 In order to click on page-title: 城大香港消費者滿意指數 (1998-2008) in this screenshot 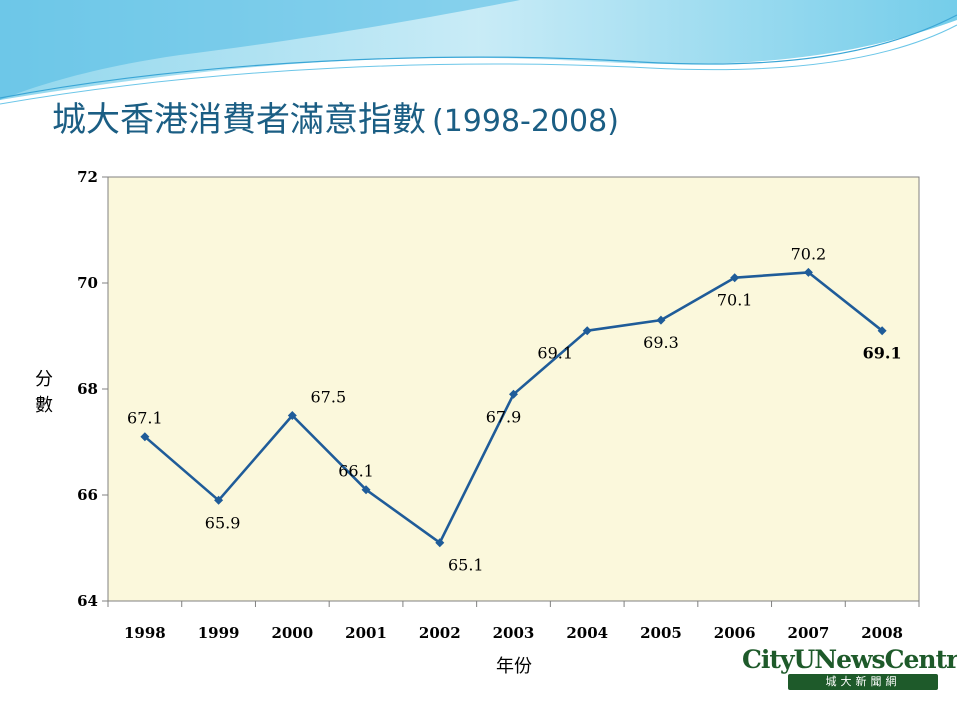, I will do `click(335, 116)`.